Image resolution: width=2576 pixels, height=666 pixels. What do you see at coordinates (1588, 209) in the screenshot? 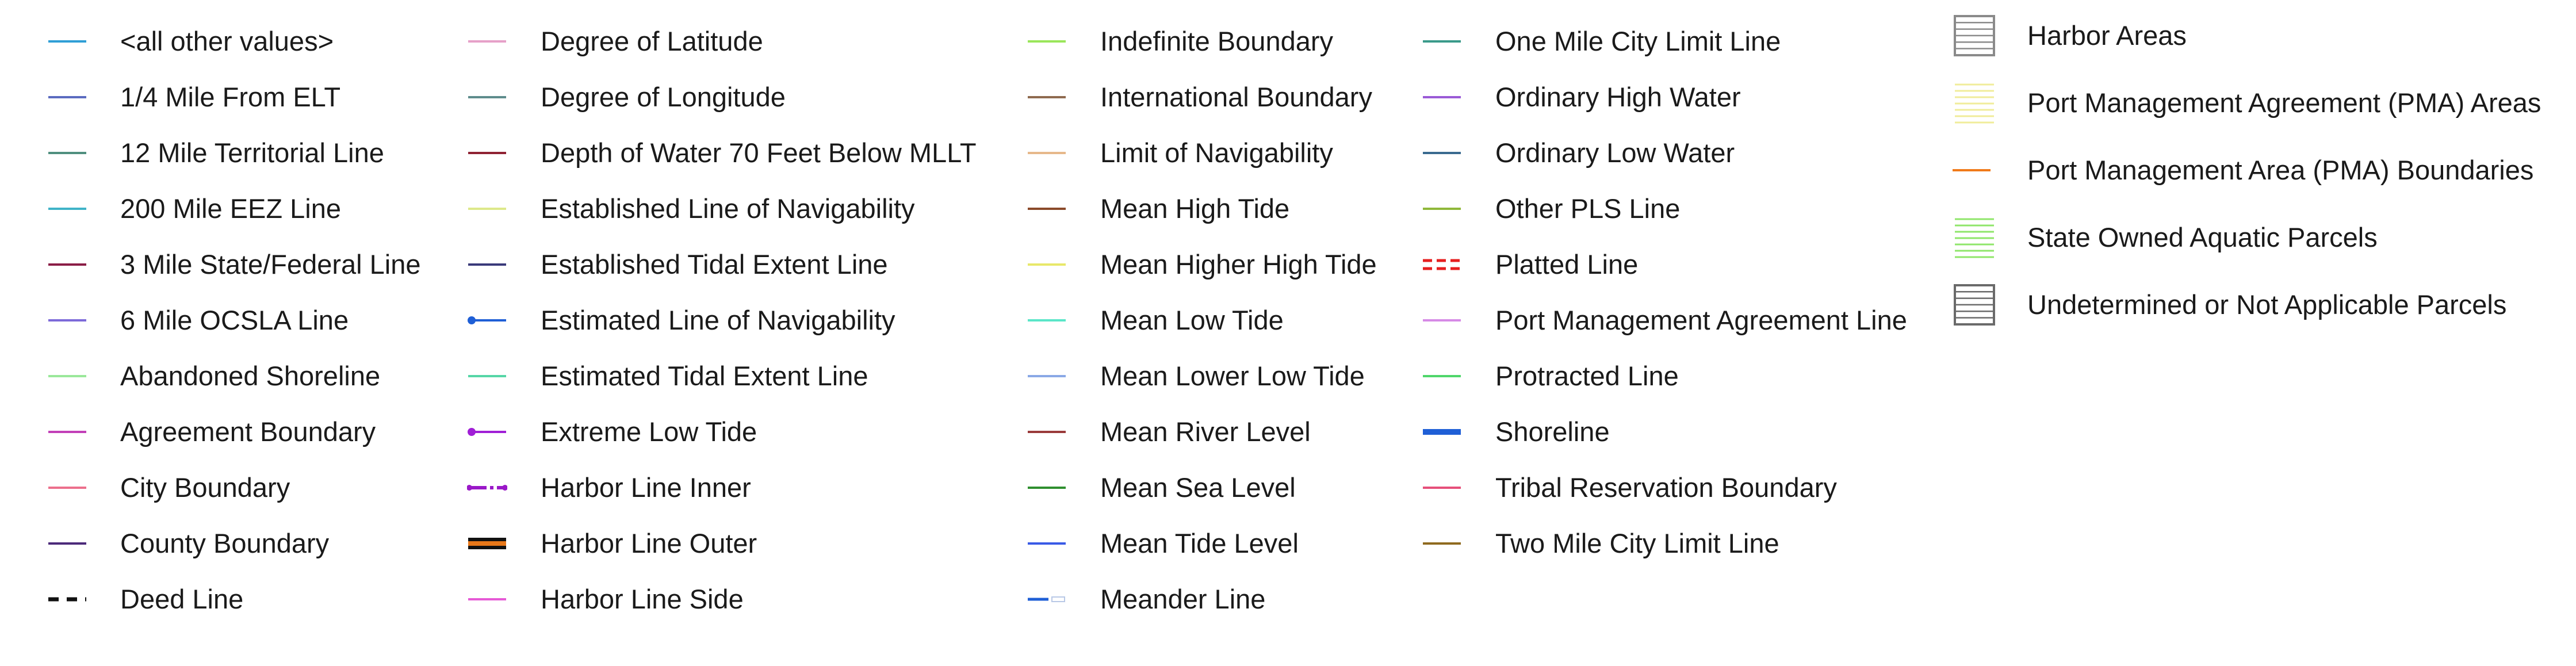
I see `legend-item-label: Other PLS Line` at bounding box center [1588, 209].